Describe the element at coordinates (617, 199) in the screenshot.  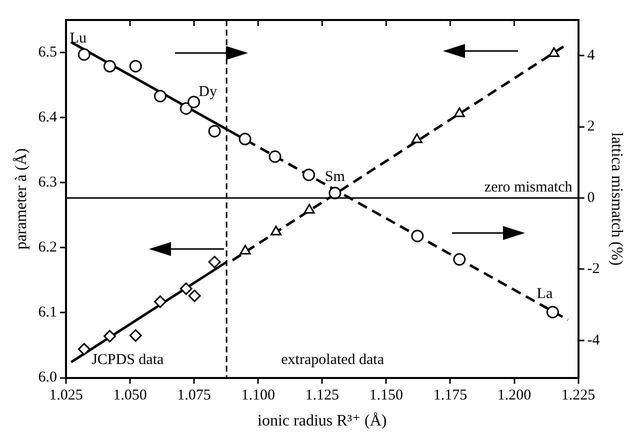
I see `y2-axis-title: lattica mismatch (%)` at that location.